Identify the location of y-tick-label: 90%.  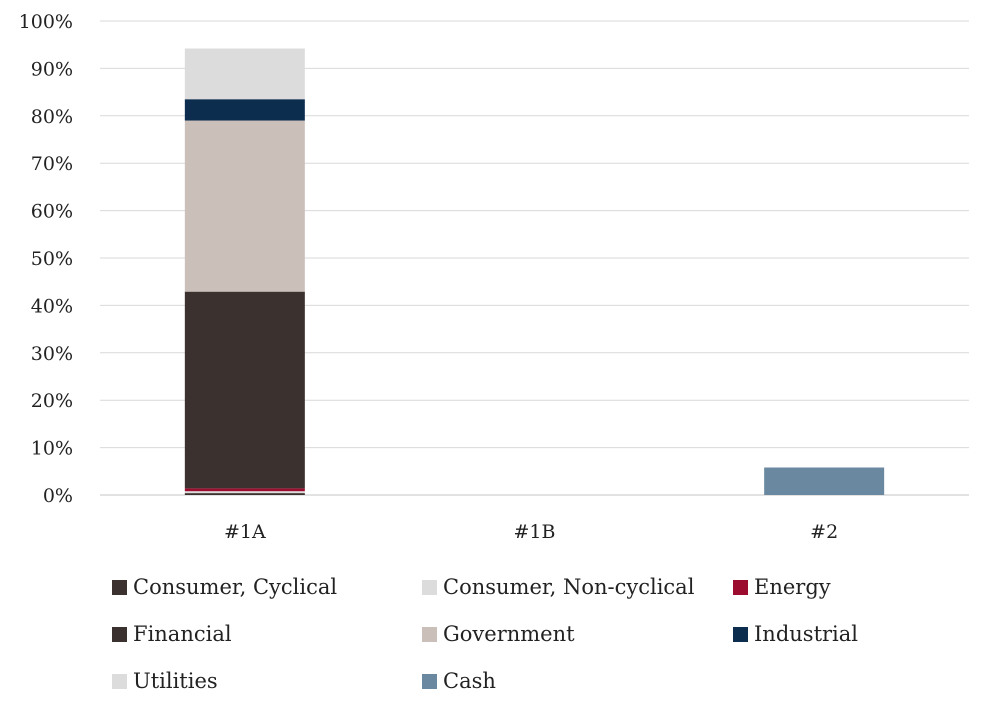
(52, 69).